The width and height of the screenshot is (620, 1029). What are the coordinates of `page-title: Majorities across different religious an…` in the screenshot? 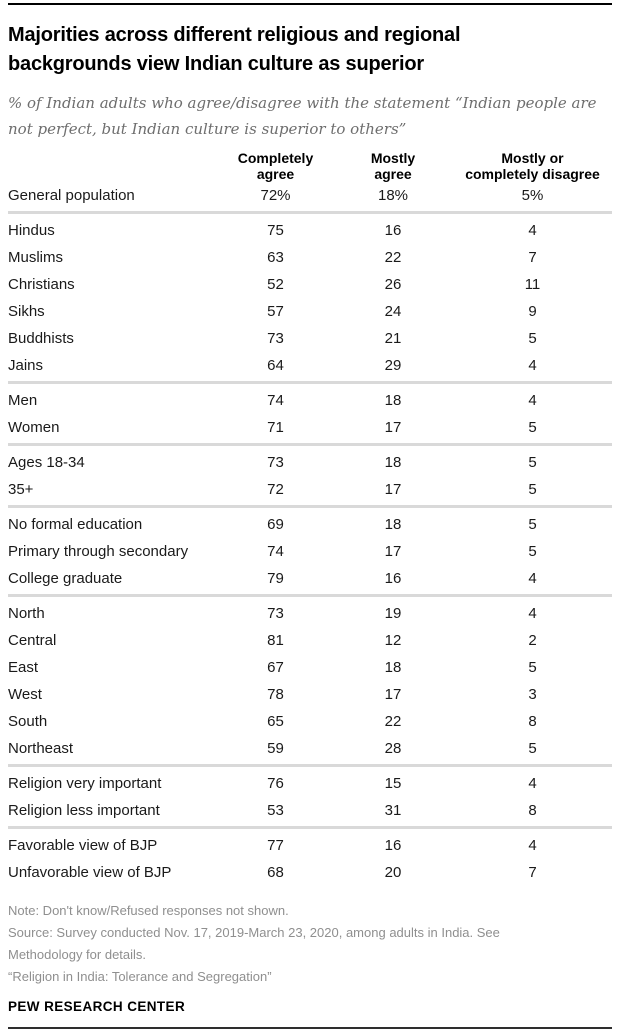 It's located at (310, 50).